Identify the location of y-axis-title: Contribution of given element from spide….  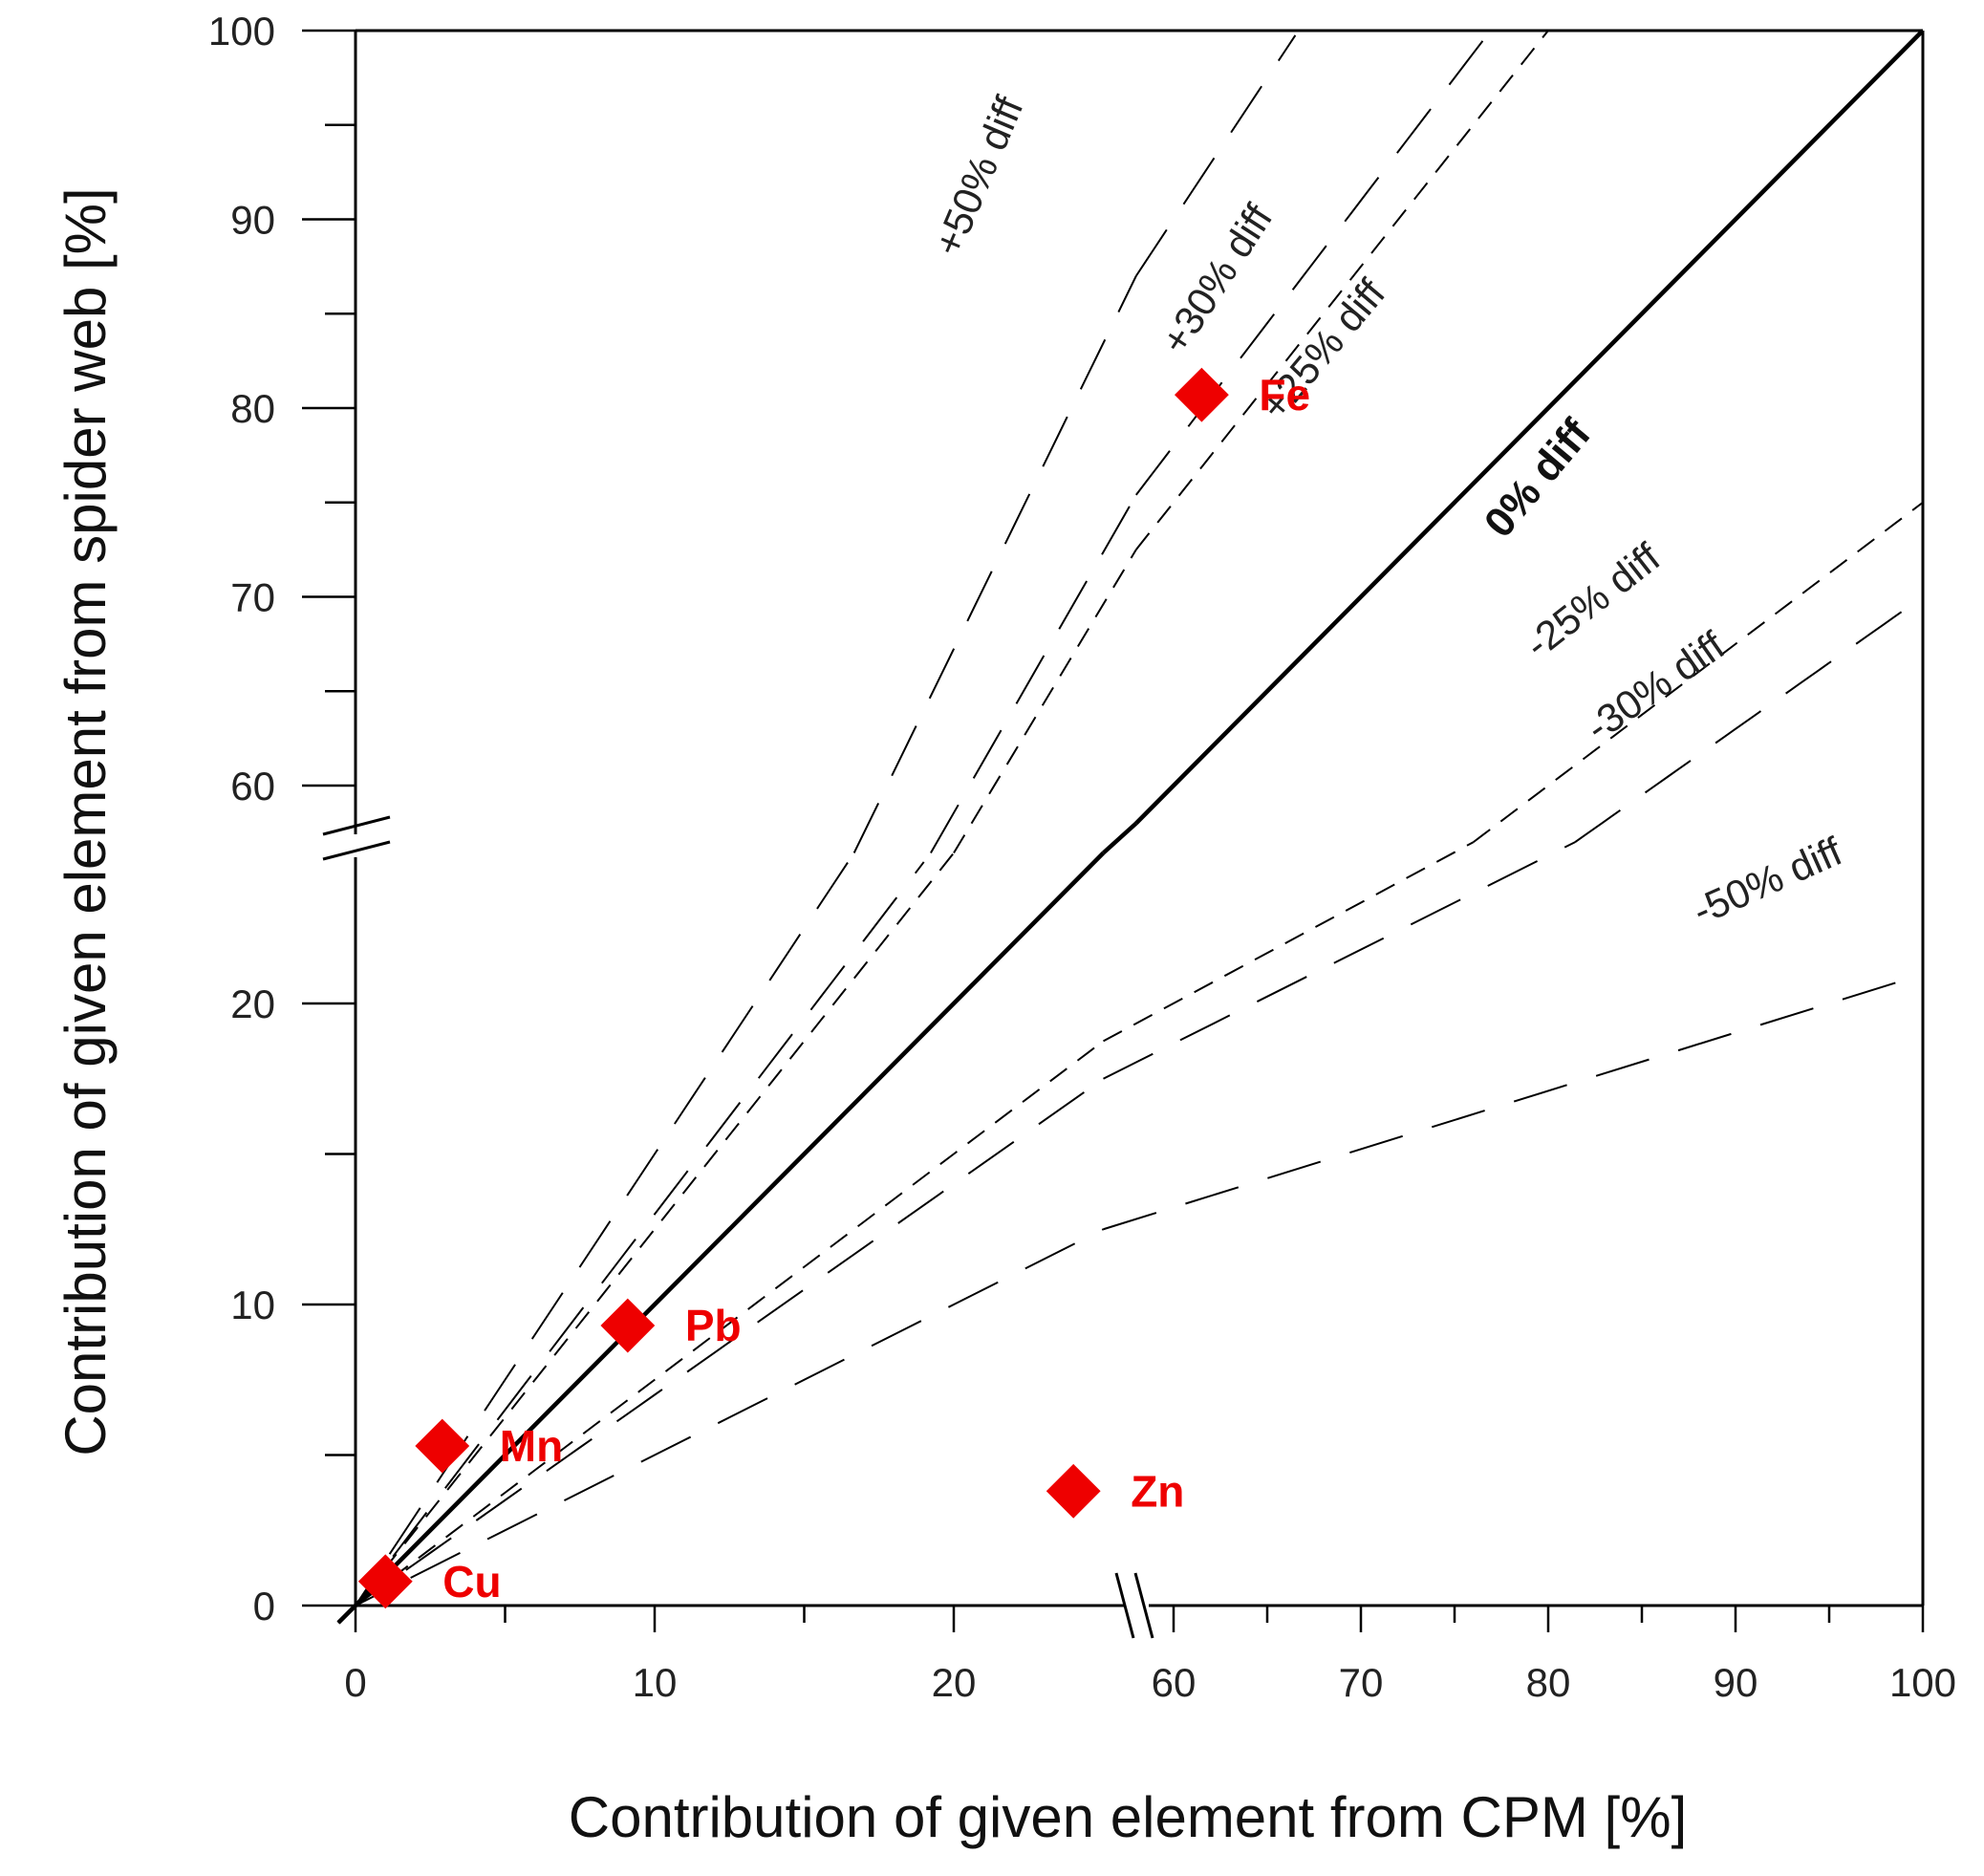
(86, 821).